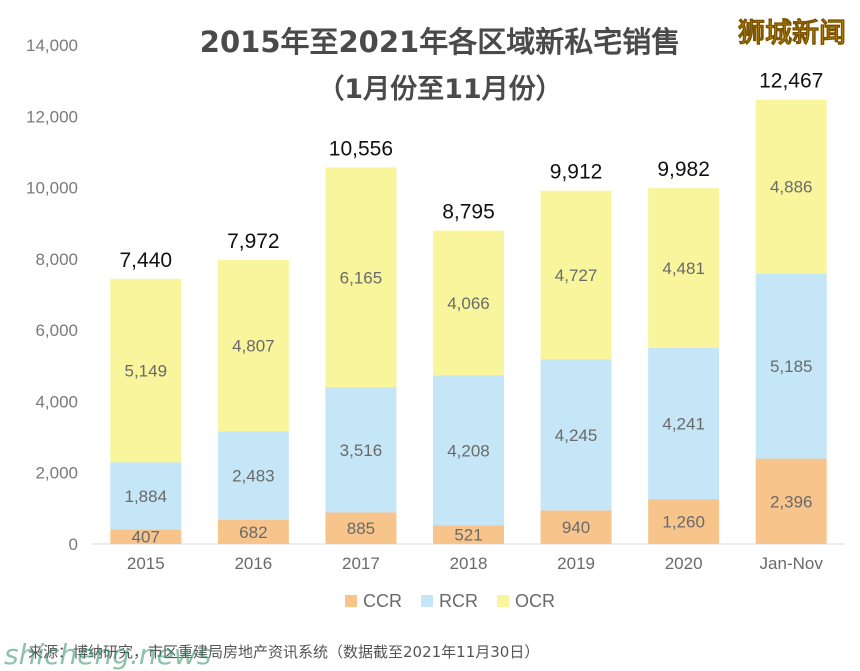 This screenshot has height=671, width=860. I want to click on legend-swatch-ocr, so click(503, 601).